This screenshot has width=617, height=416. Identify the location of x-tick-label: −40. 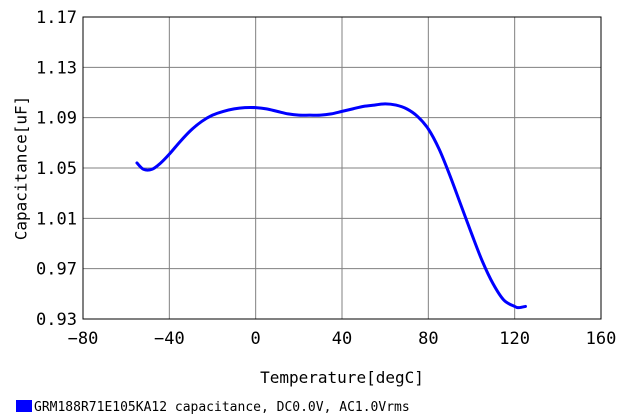
(169, 339).